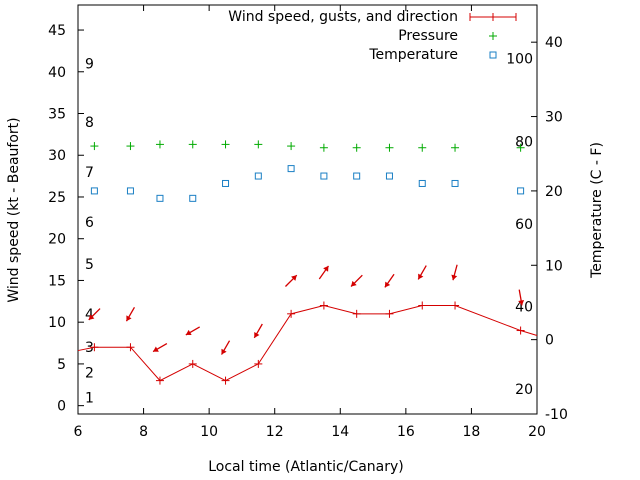 The width and height of the screenshot is (640, 480). Describe the element at coordinates (209, 432) in the screenshot. I see `x-tick-label: 10` at that location.